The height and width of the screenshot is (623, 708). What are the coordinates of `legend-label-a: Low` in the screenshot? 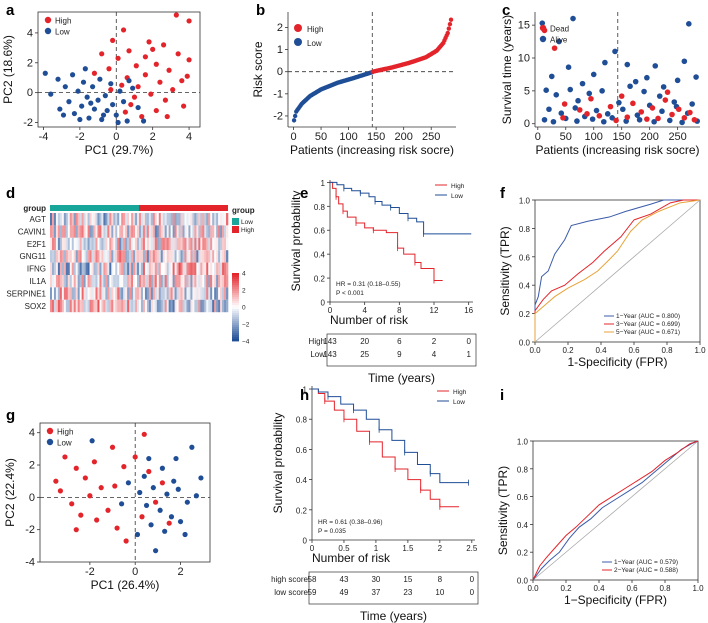 It's located at (62, 32).